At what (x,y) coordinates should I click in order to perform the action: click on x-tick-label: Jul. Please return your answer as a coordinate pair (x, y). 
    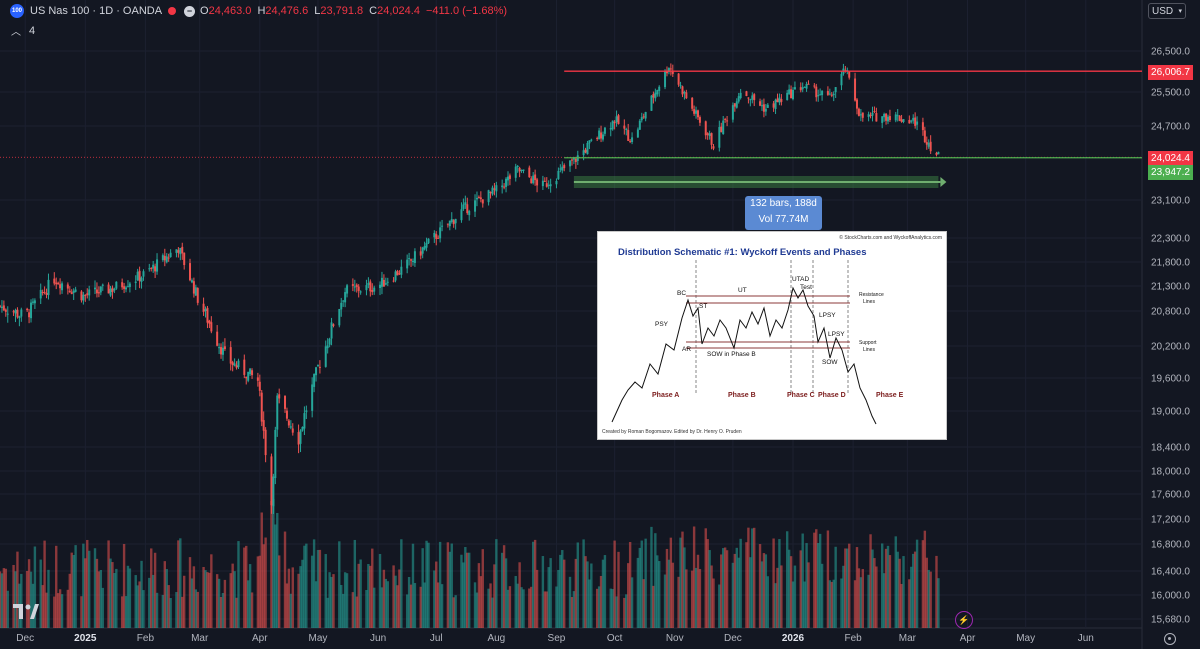
    Looking at the image, I should click on (436, 638).